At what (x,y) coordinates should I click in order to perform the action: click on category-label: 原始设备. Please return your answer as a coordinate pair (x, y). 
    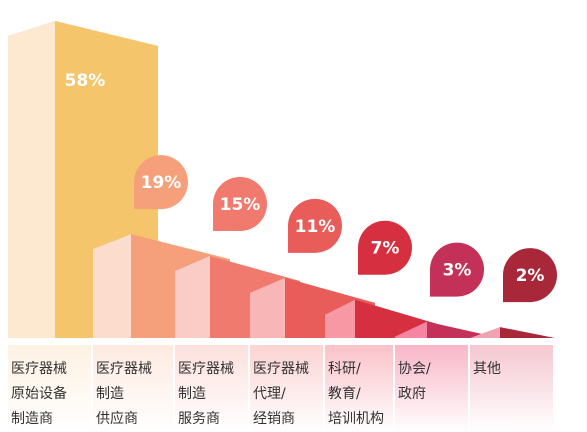
    Looking at the image, I should click on (39, 393).